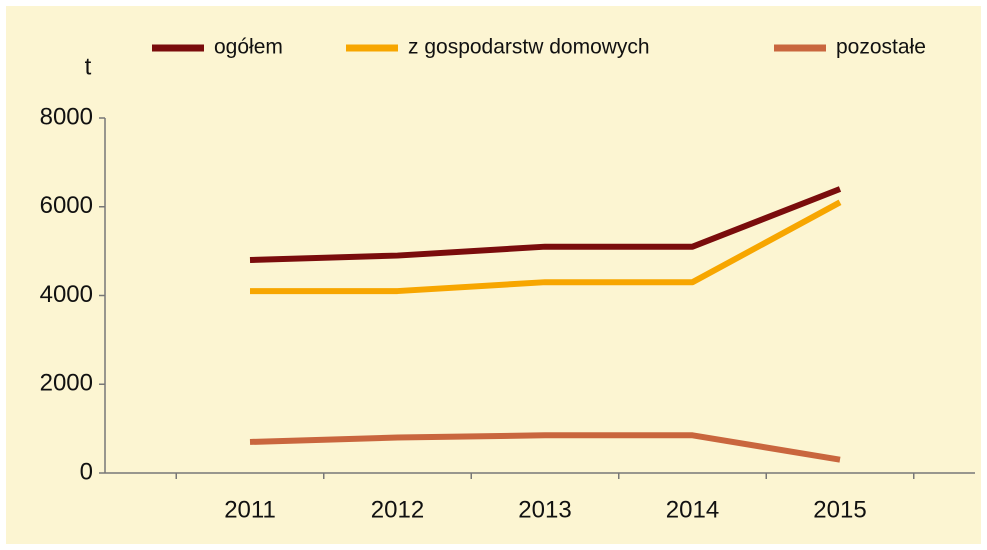 This screenshot has height=550, width=987. Describe the element at coordinates (692, 509) in the screenshot. I see `x-tick-label: 2014` at that location.